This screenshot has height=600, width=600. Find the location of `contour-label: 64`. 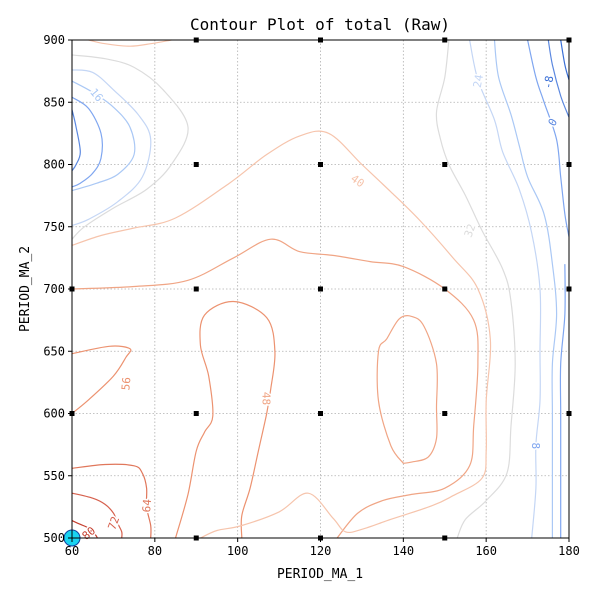

contour-label: 64 is located at coordinates (147, 505).